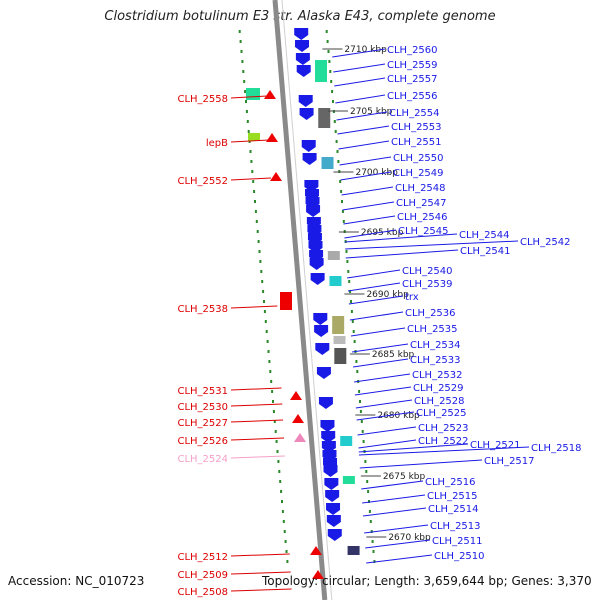  I want to click on right-gene-label: CLH_2546, so click(422, 217).